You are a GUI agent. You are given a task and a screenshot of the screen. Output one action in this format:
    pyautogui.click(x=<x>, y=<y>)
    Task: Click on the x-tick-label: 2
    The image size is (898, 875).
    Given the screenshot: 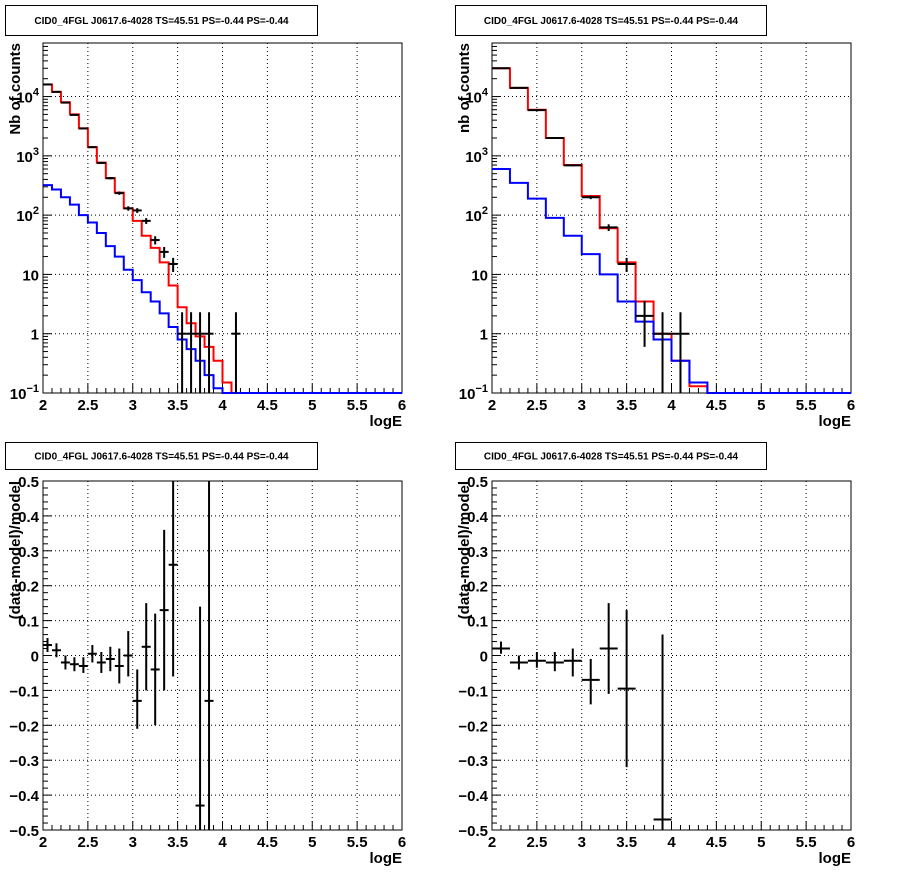 What is the action you would take?
    pyautogui.click(x=492, y=842)
    